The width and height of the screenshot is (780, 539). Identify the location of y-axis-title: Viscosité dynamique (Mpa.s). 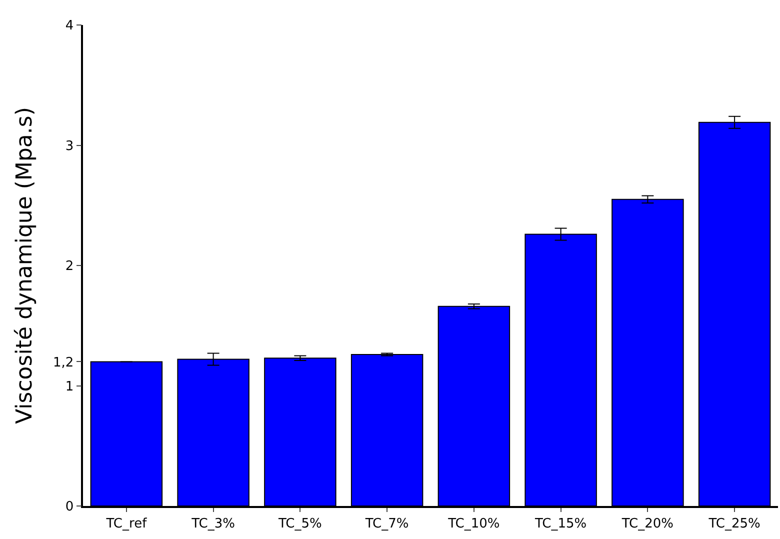
(25, 265).